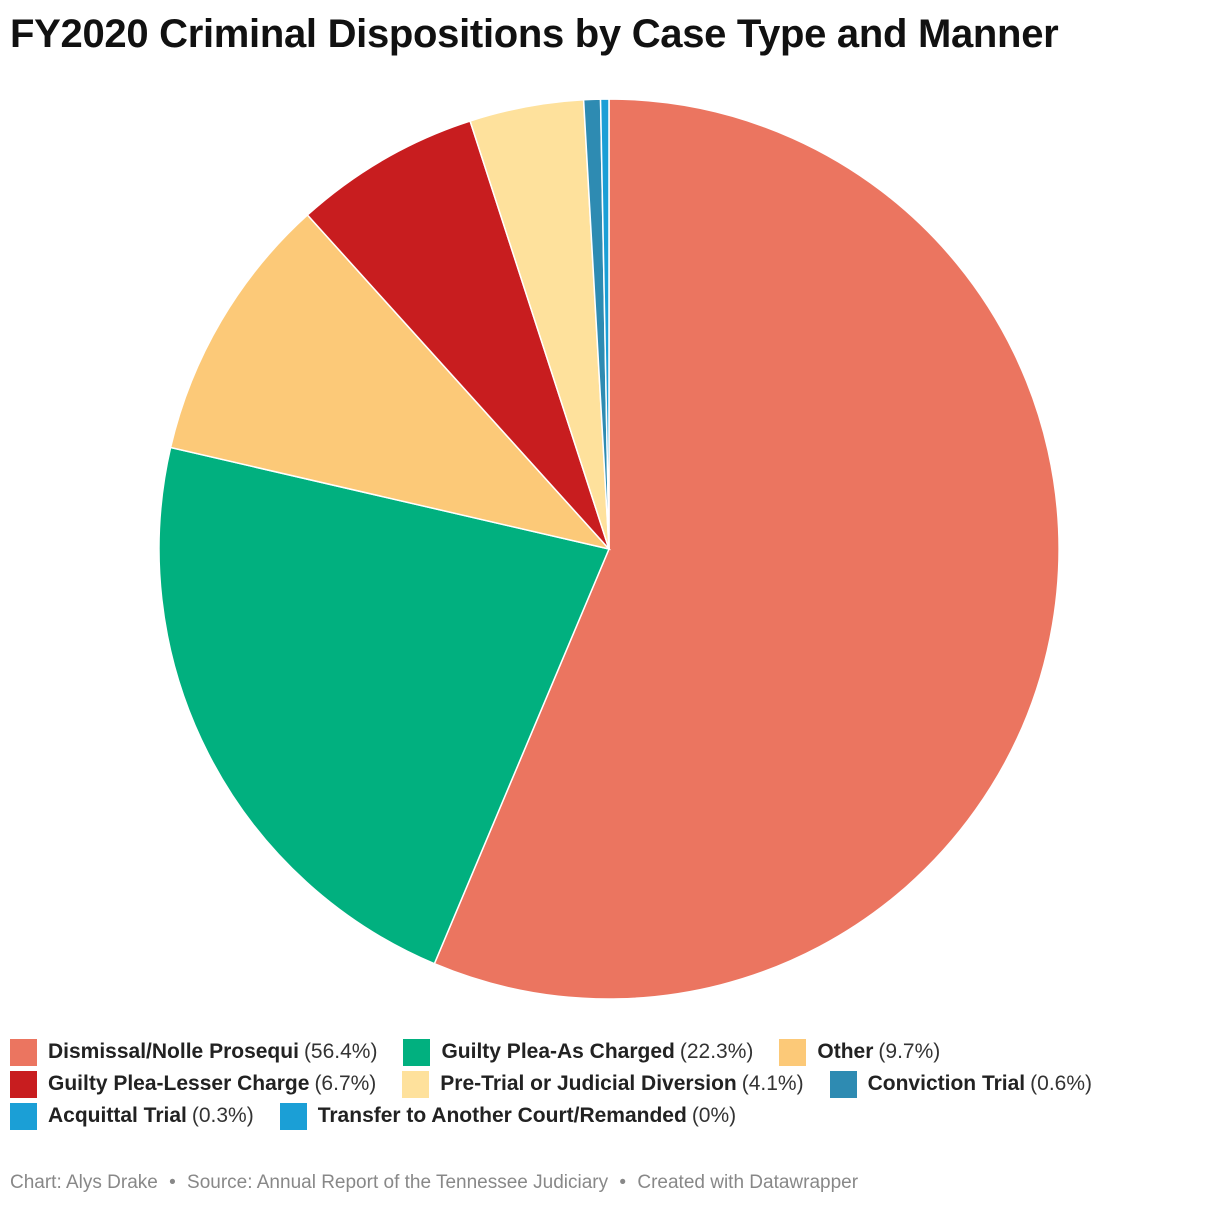  I want to click on legend-item-acquittal-trial: Acquittal Trial (0.3%), so click(132, 1116).